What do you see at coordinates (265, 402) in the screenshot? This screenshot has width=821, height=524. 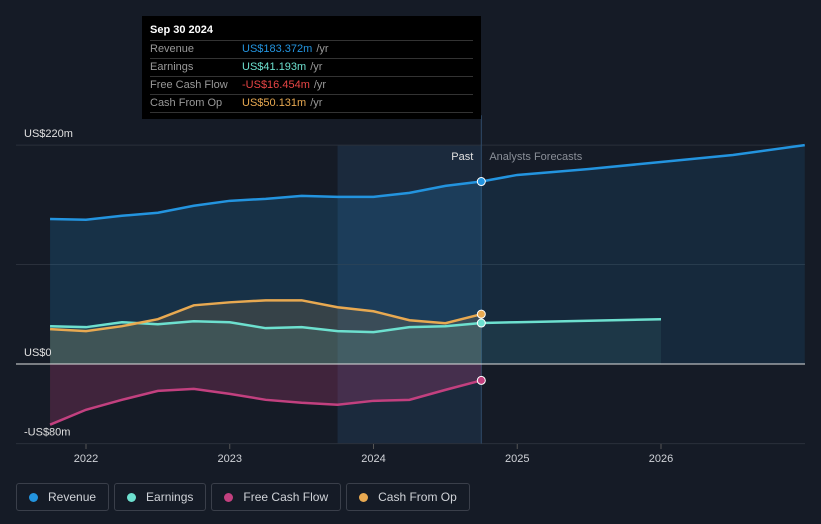 I see `line-free-cash-flow` at bounding box center [265, 402].